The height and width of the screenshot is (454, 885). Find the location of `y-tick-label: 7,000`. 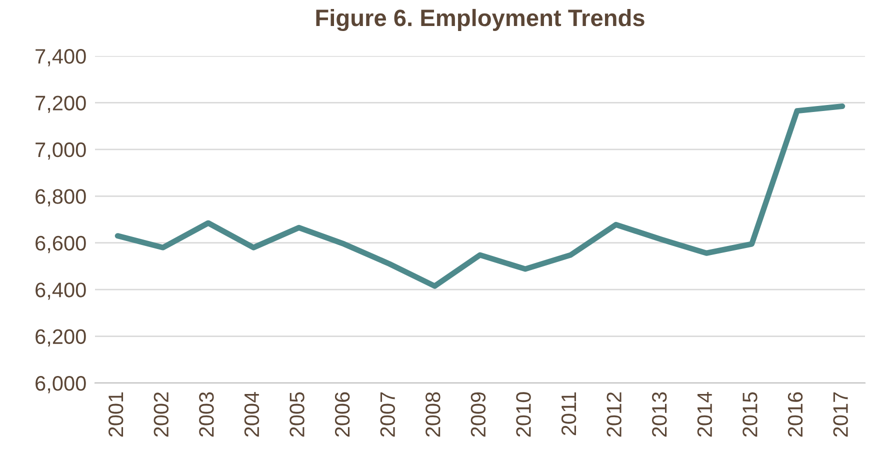

y-tick-label: 7,000 is located at coordinates (61, 151).